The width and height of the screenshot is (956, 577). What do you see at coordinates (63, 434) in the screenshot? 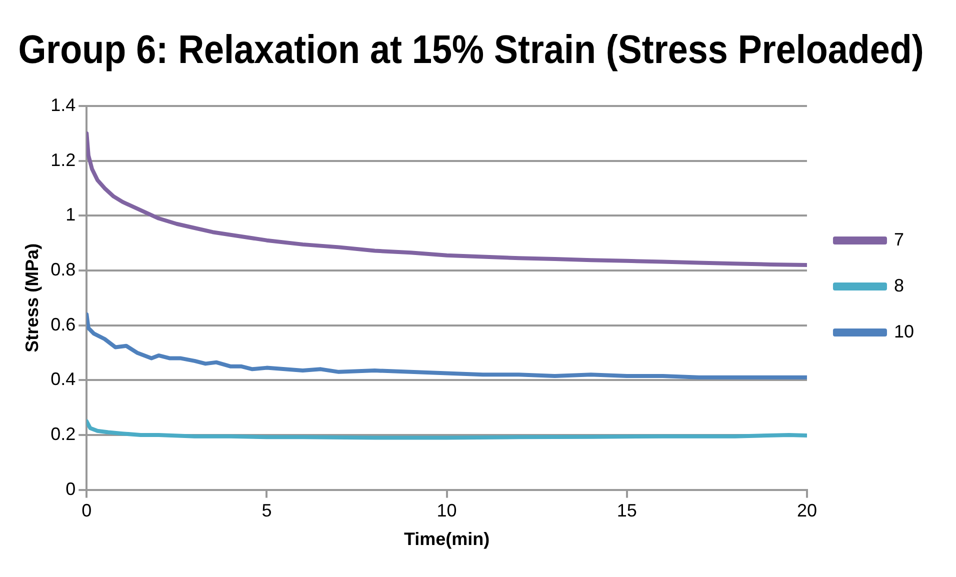
I see `y-tick-label: 0.2` at bounding box center [63, 434].